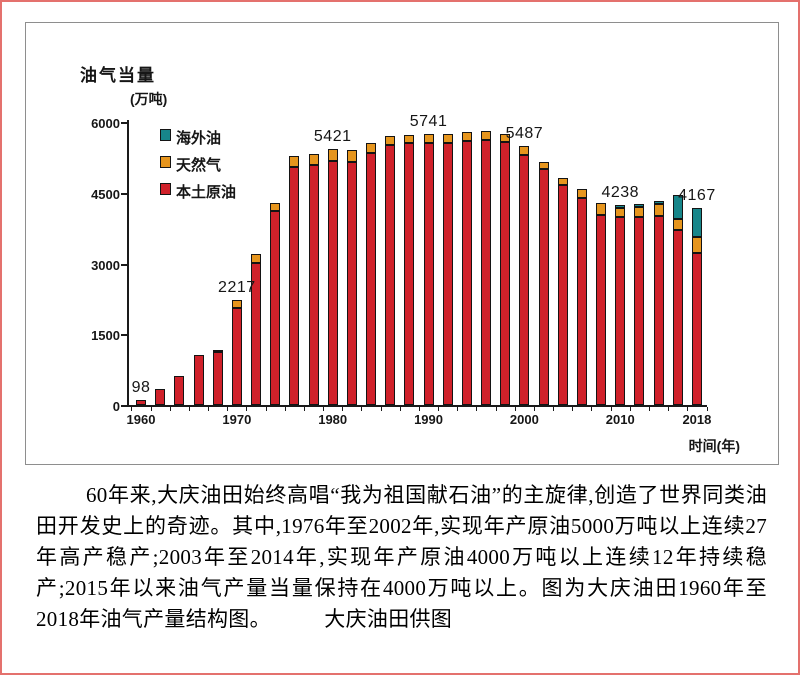  What do you see at coordinates (118, 75) in the screenshot?
I see `chart-title: 油气当量` at bounding box center [118, 75].